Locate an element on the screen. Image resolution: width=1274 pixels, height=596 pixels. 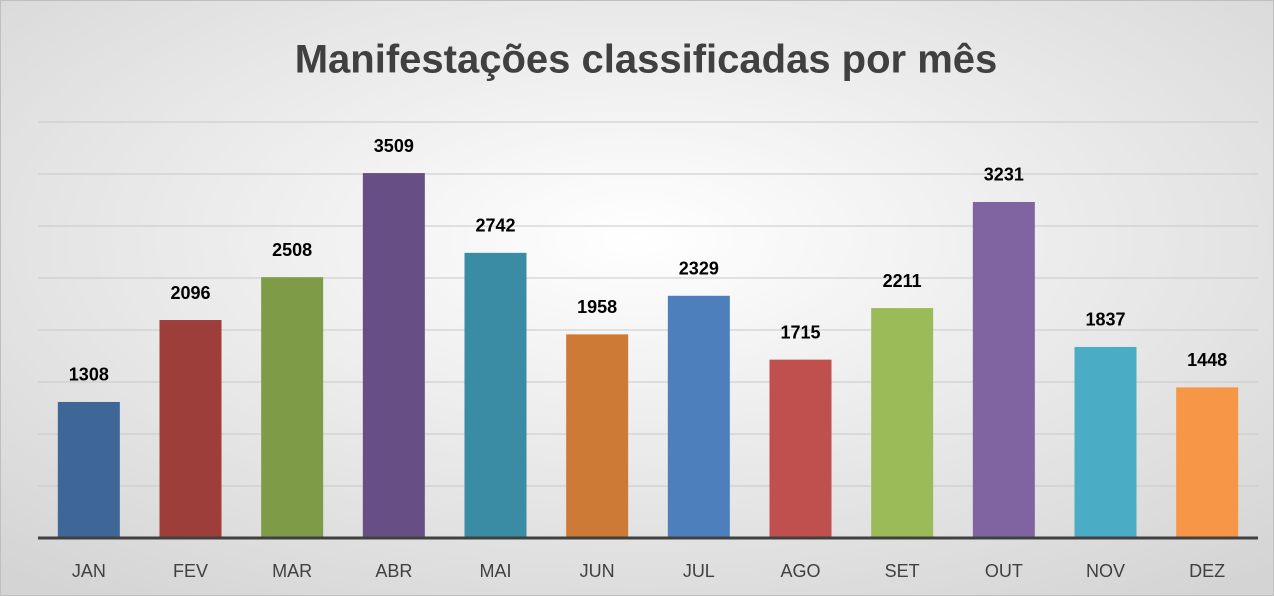
data-label: 2508 is located at coordinates (292, 250).